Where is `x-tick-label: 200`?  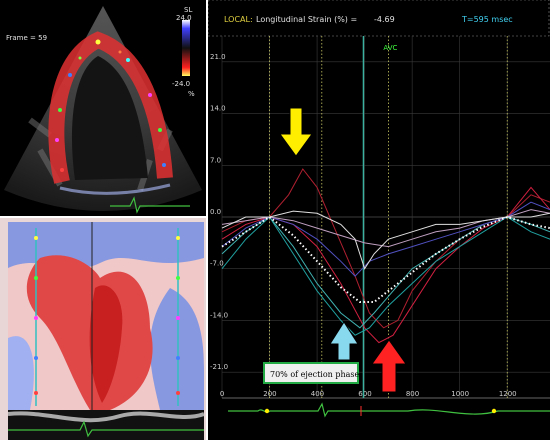 x-tick-label: 200 is located at coordinates (269, 394).